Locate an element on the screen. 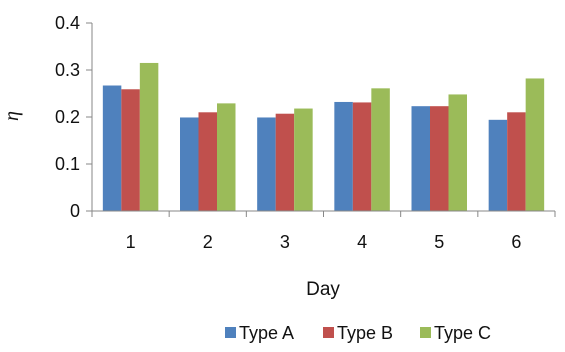  y-tick-label: 0.3 is located at coordinates (67, 70).